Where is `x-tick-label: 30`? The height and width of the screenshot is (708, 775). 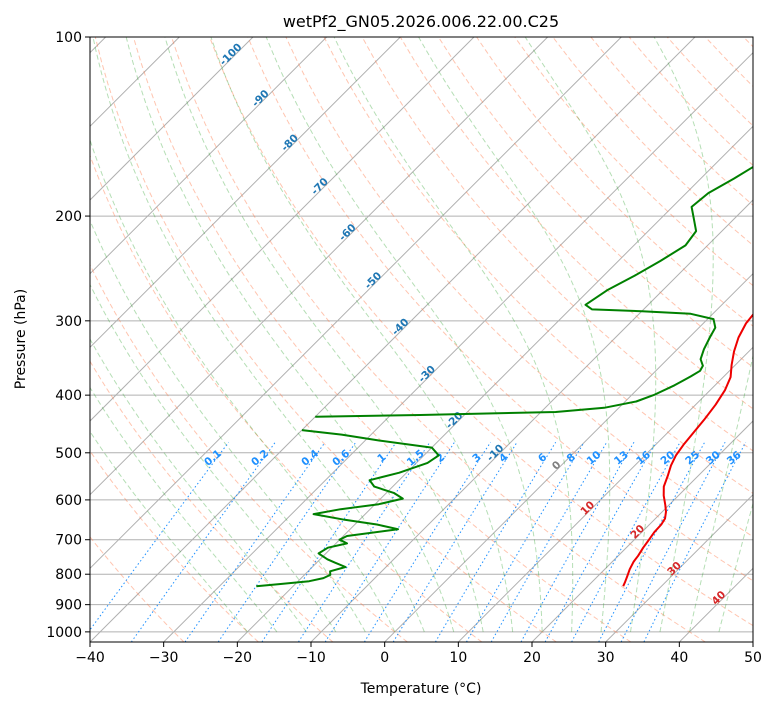 x-tick-label: 30 is located at coordinates (606, 658).